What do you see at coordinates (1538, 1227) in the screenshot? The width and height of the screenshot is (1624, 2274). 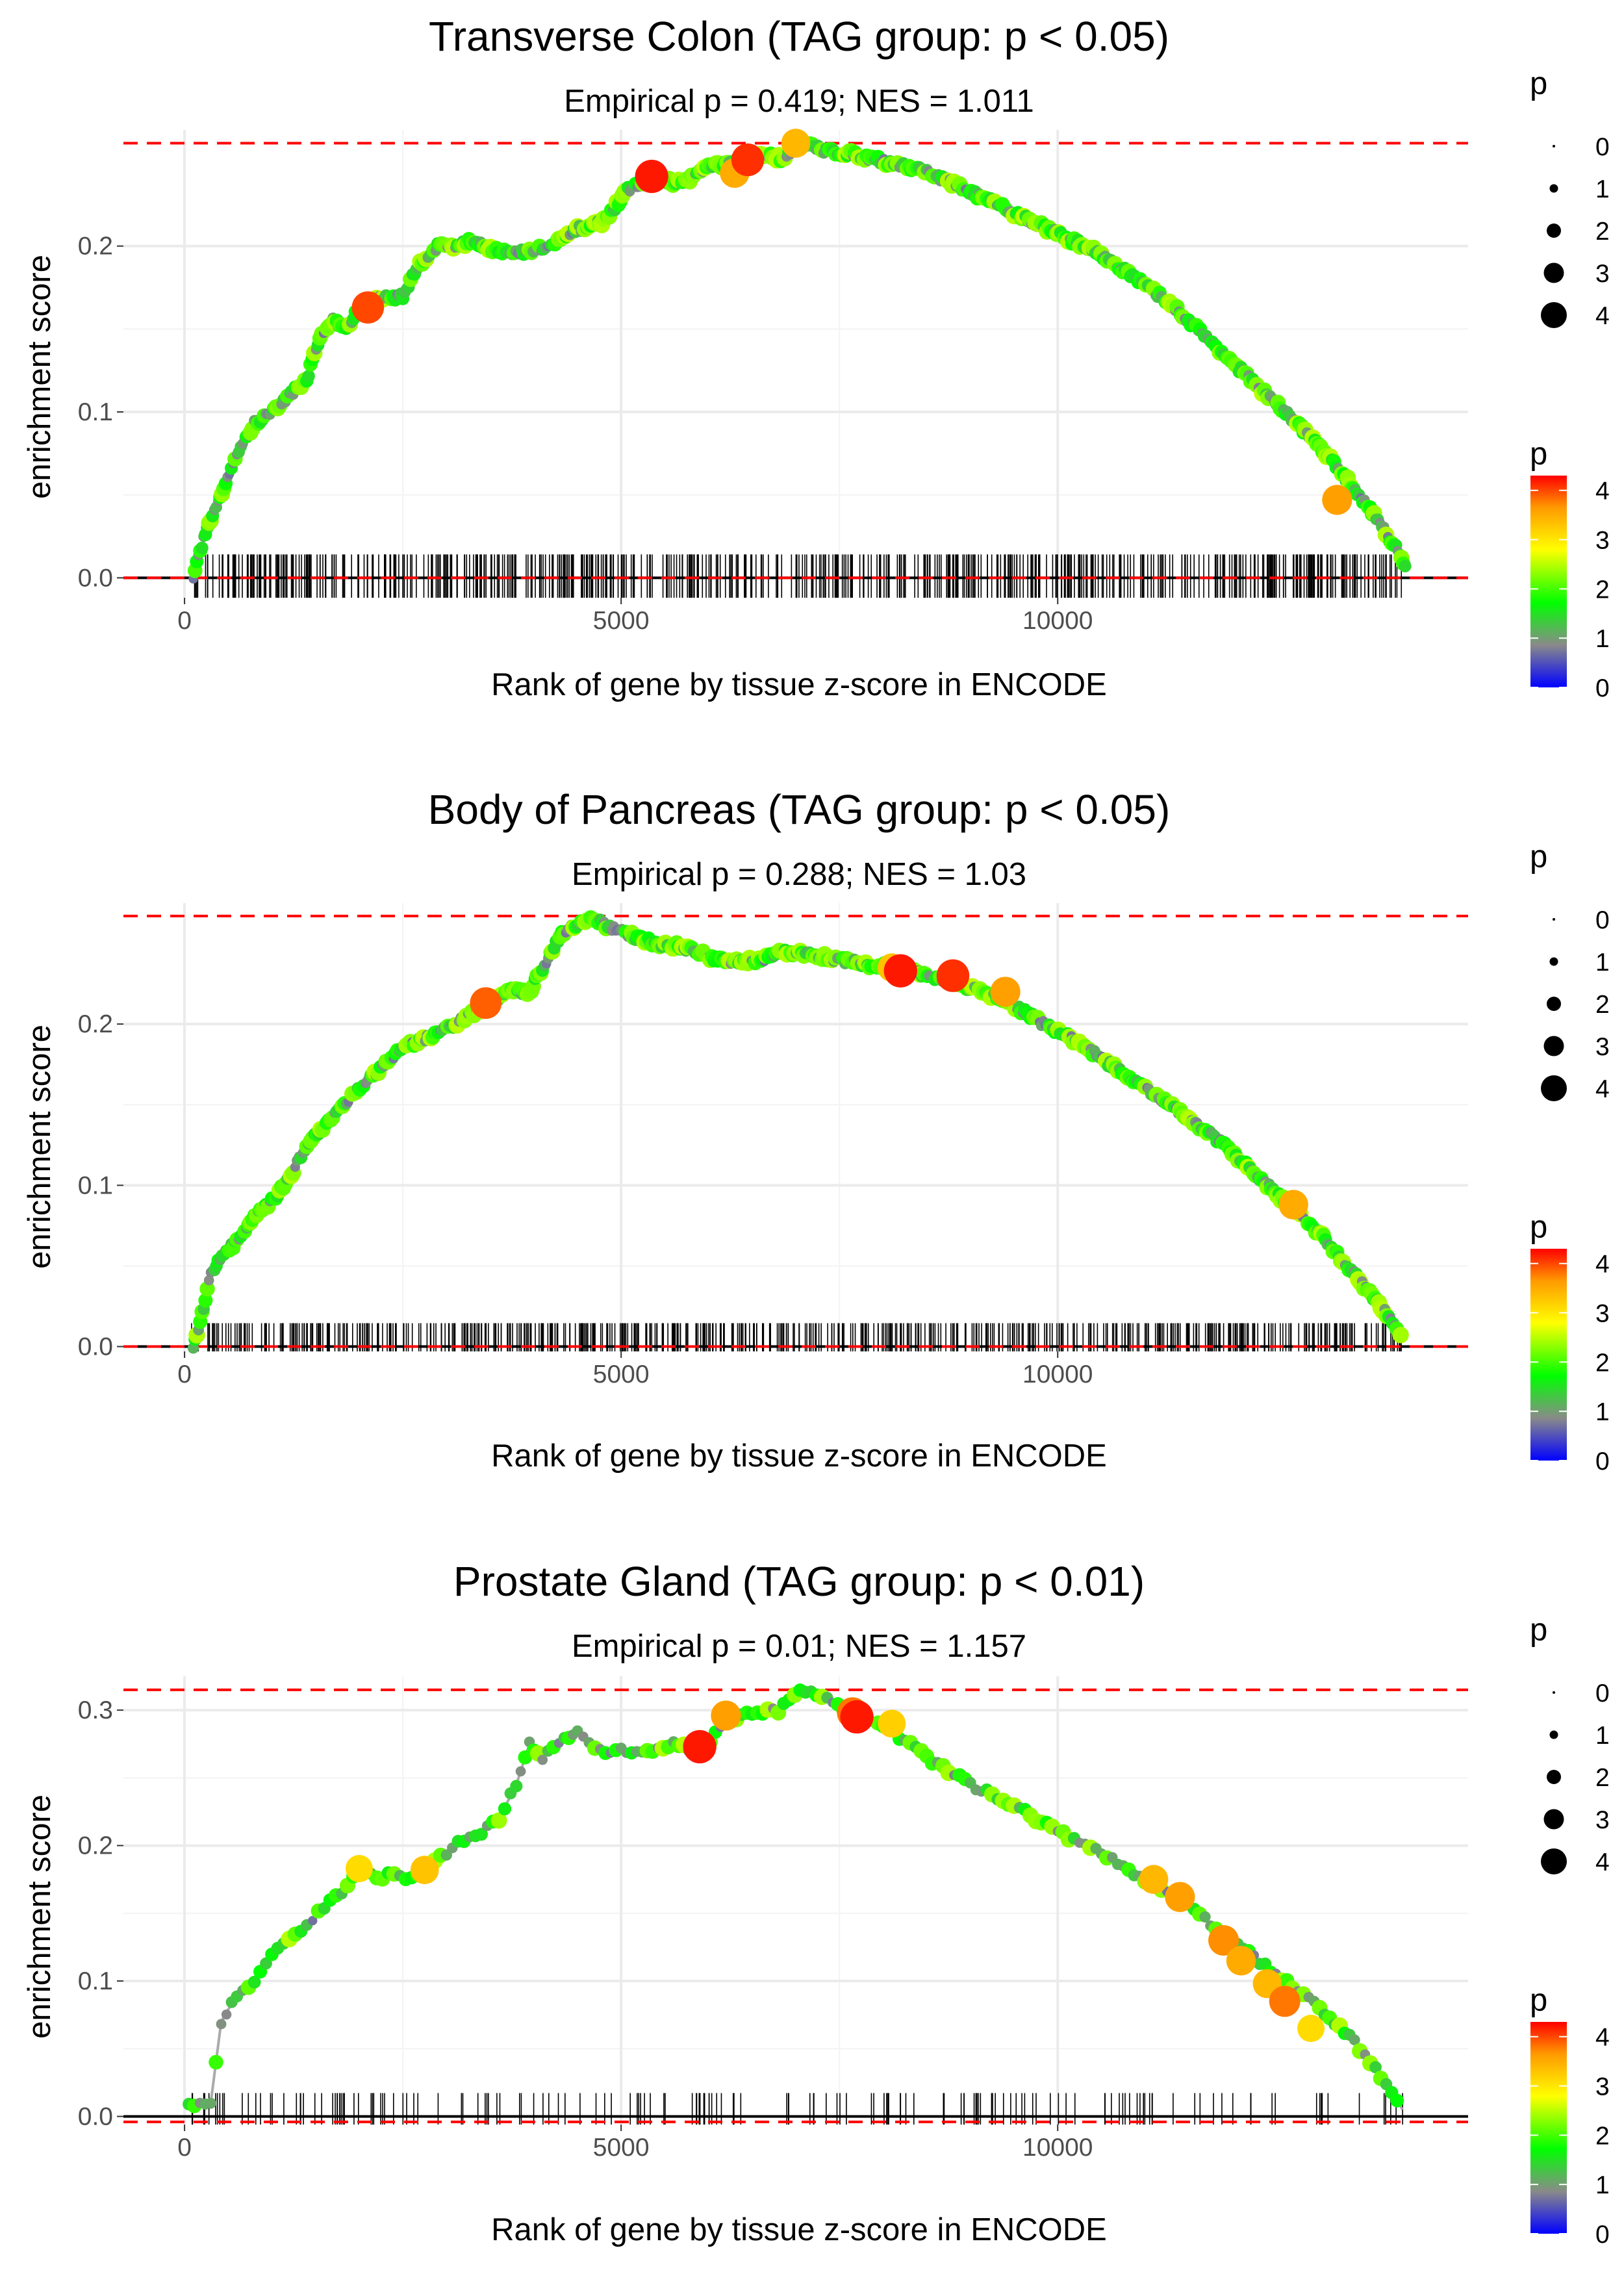 I see `color-legend-title: p` at bounding box center [1538, 1227].